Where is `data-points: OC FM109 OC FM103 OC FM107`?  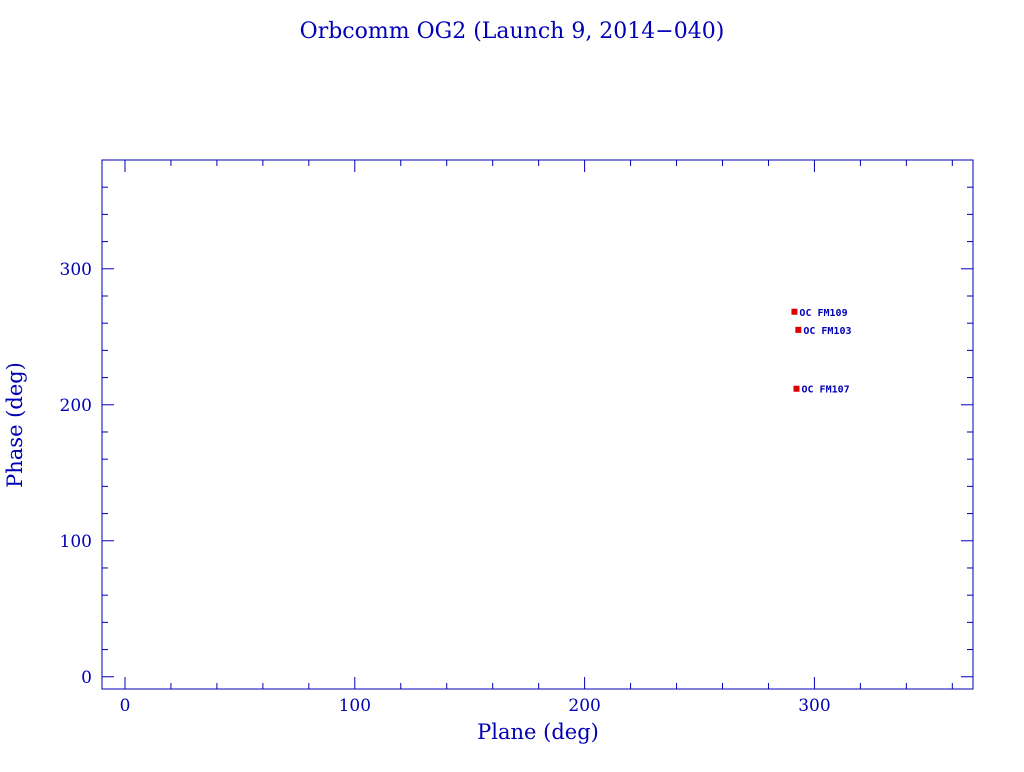 data-points: OC FM109 OC FM103 OC FM107 is located at coordinates (821, 352).